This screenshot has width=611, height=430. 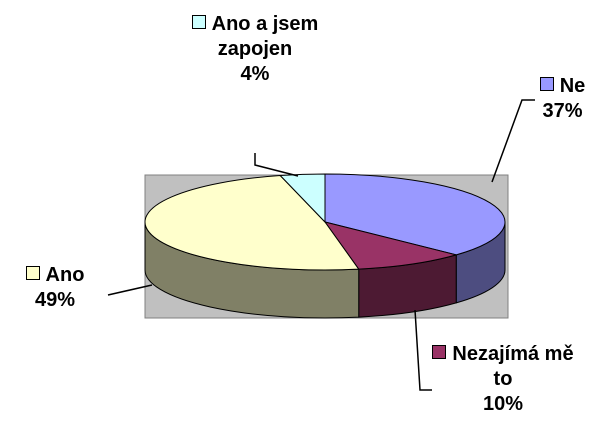 What do you see at coordinates (55, 288) in the screenshot?
I see `data-label: Ano 49%` at bounding box center [55, 288].